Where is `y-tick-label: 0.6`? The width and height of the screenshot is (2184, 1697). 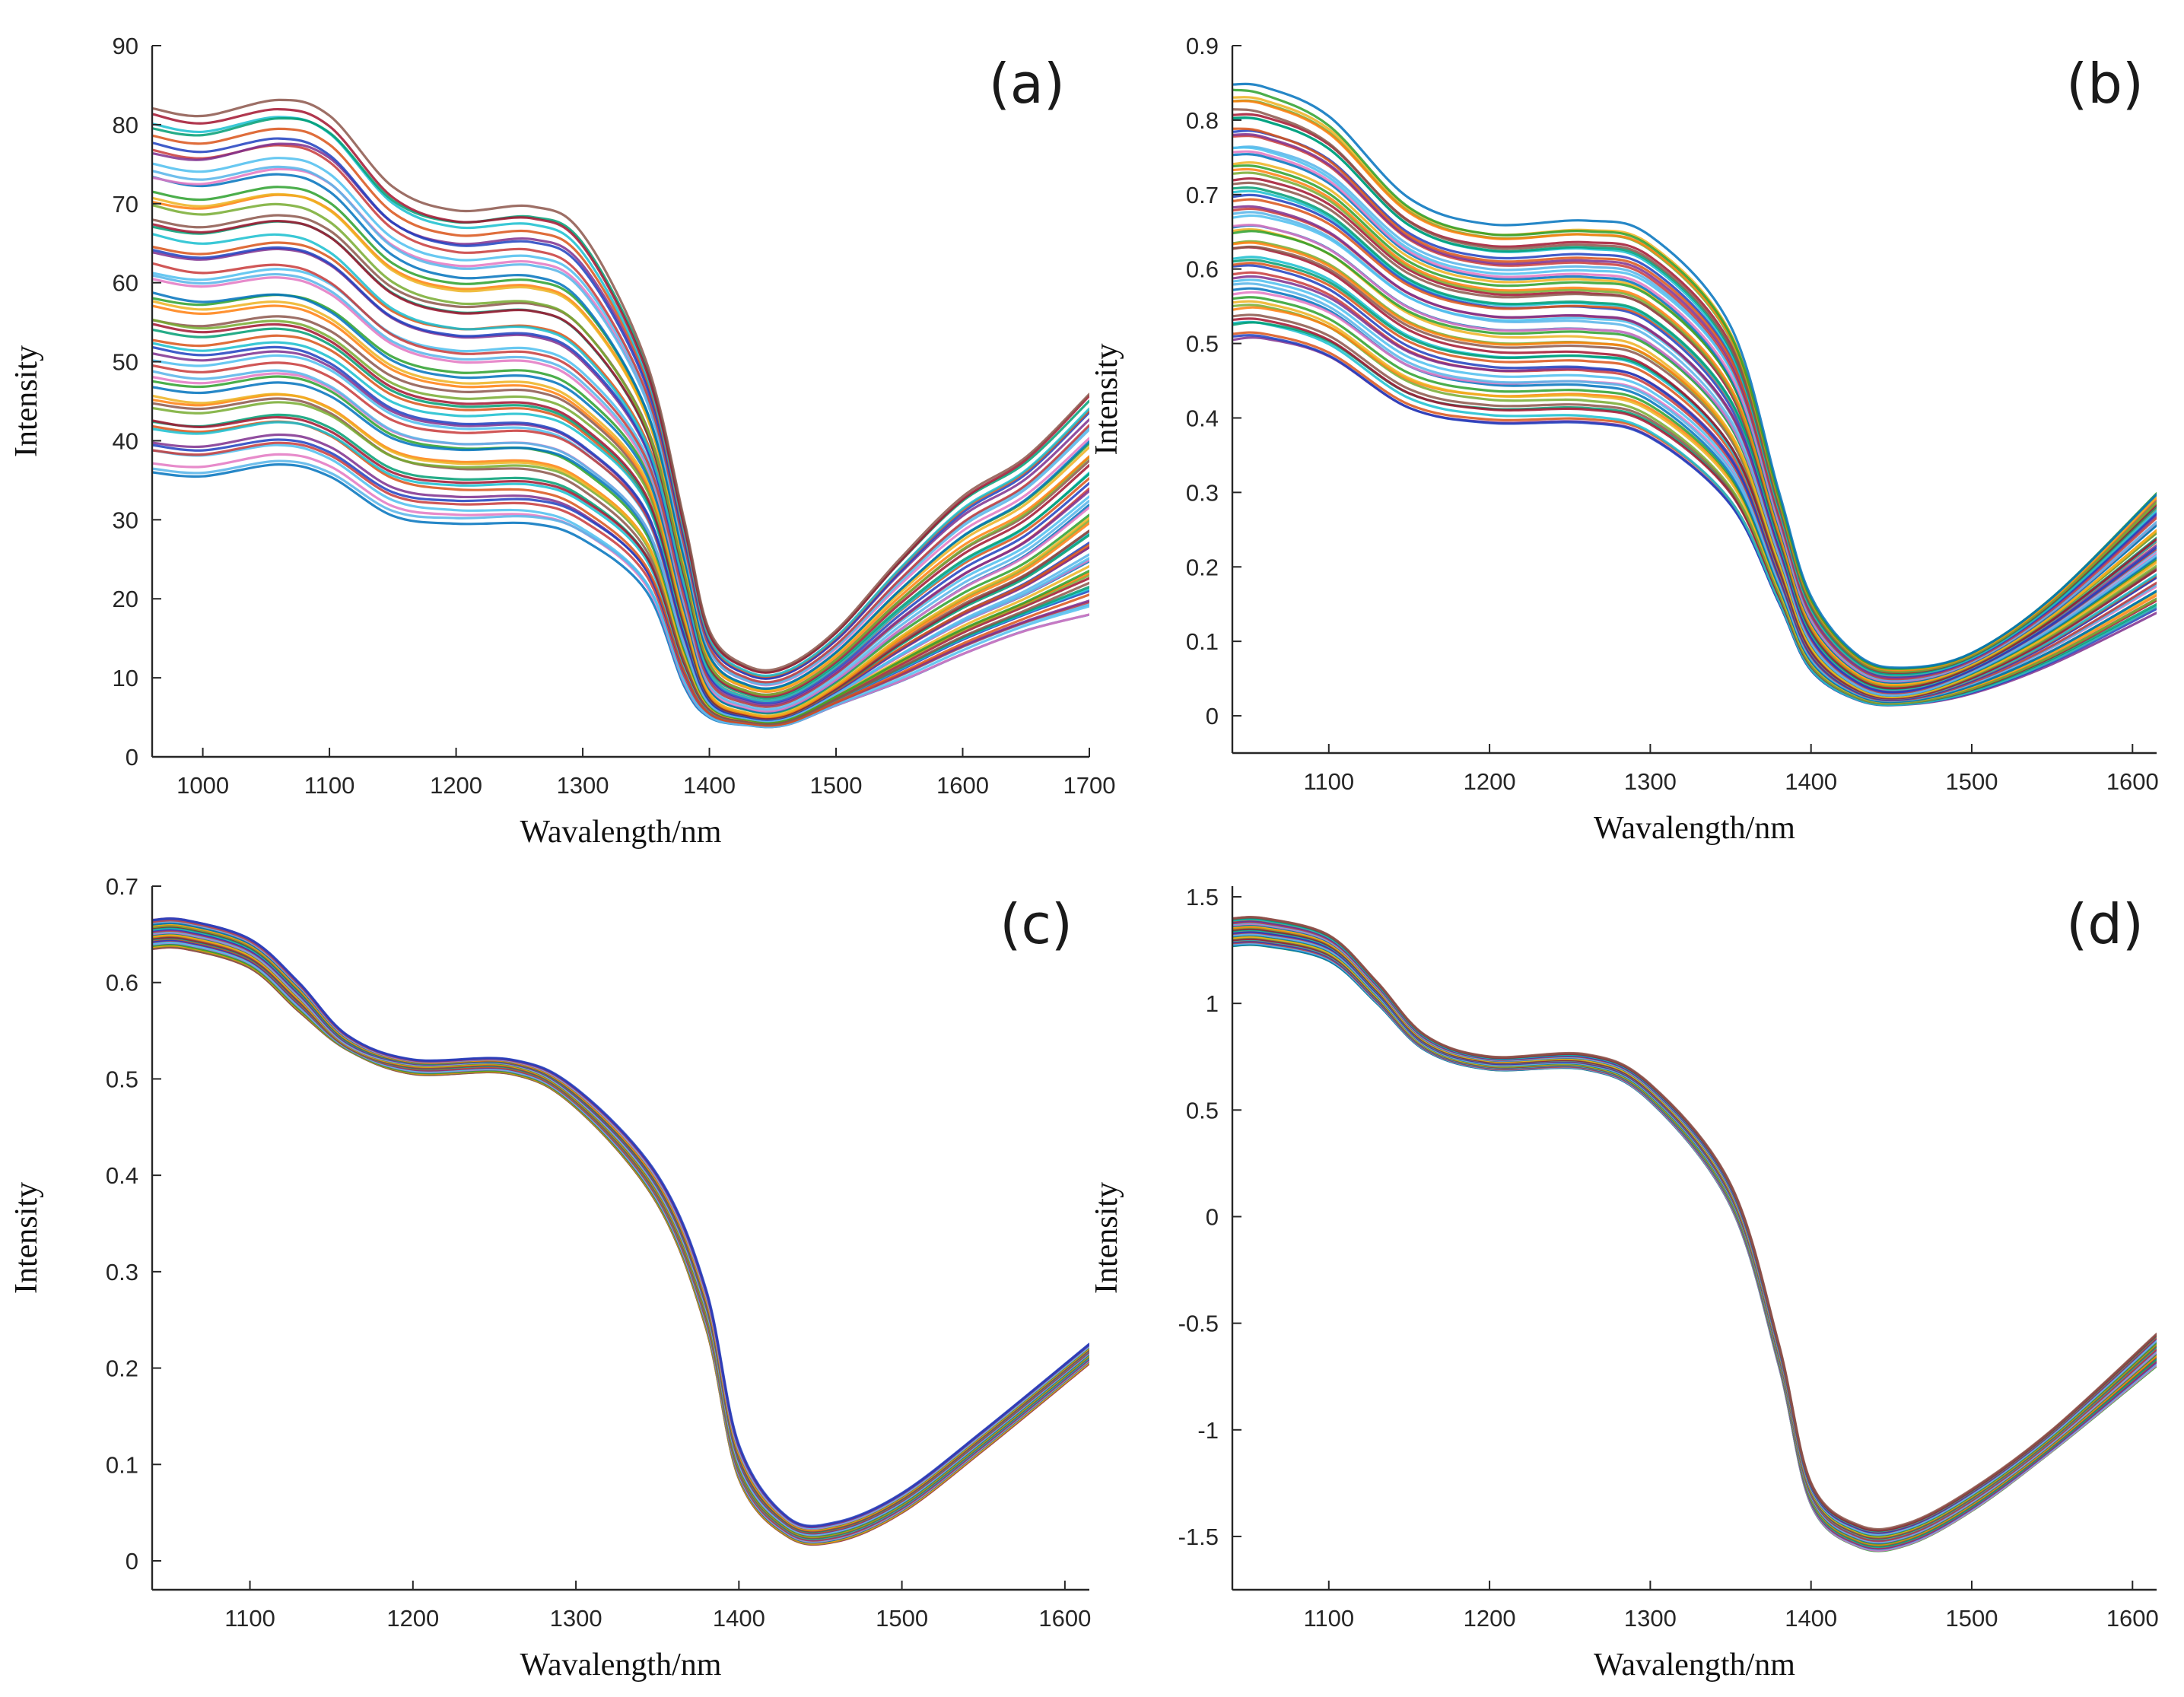
y-tick-label: 0.6 is located at coordinates (122, 983).